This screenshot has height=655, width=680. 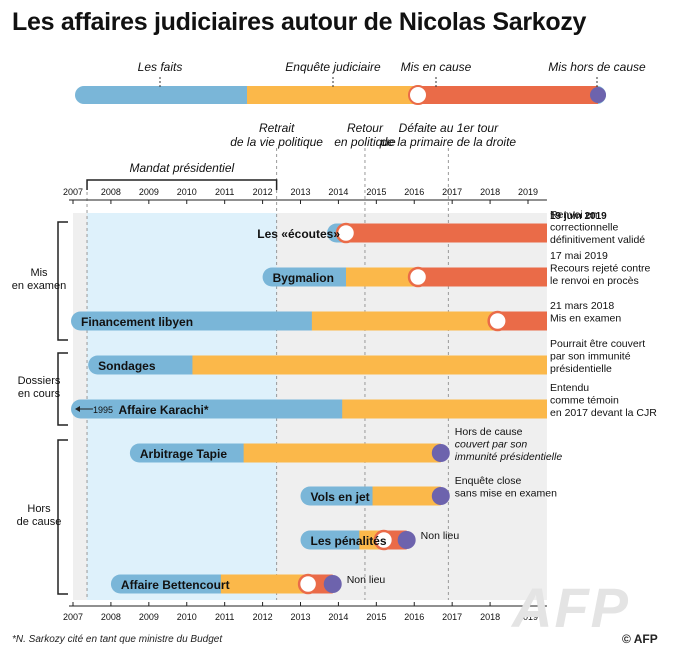 I want to click on affair-label: Affaire Bettencourt, so click(x=175, y=585).